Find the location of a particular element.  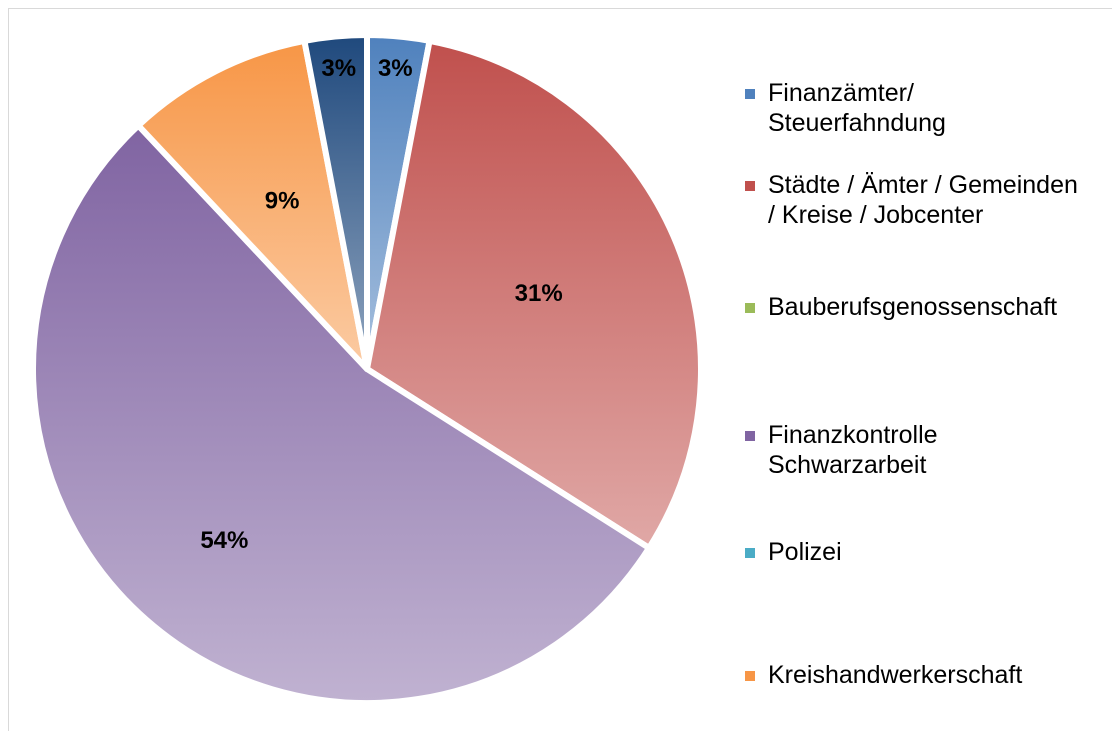

legend-label: Kreishandwerkerschaft is located at coordinates (895, 675).